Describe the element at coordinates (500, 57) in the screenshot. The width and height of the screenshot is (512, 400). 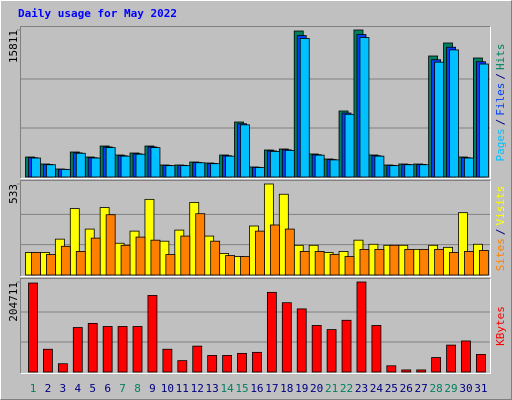
I see `legend-entry: Hits` at that location.